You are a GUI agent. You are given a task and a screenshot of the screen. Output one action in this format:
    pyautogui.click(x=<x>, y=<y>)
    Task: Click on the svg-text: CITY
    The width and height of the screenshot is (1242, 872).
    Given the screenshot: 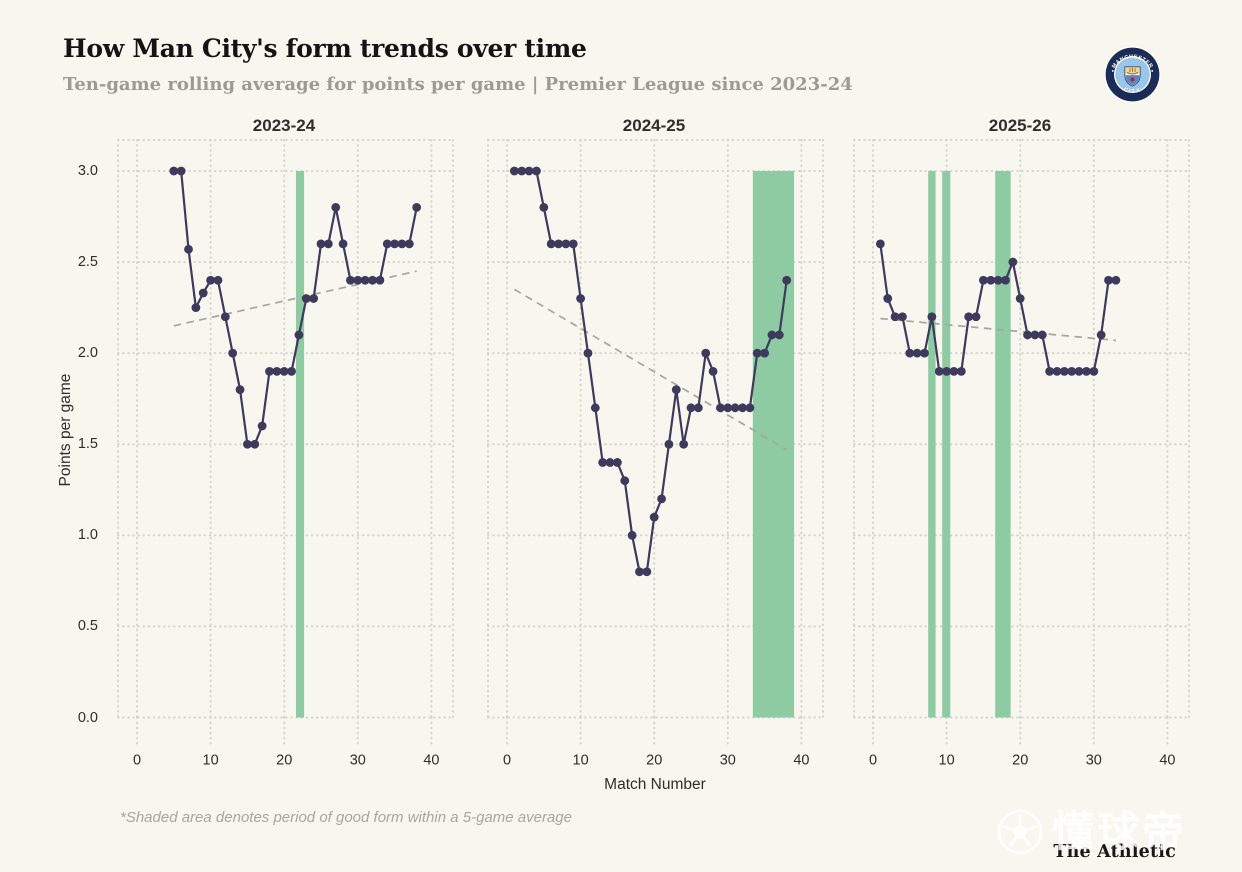 What is the action you would take?
    pyautogui.click(x=1133, y=91)
    